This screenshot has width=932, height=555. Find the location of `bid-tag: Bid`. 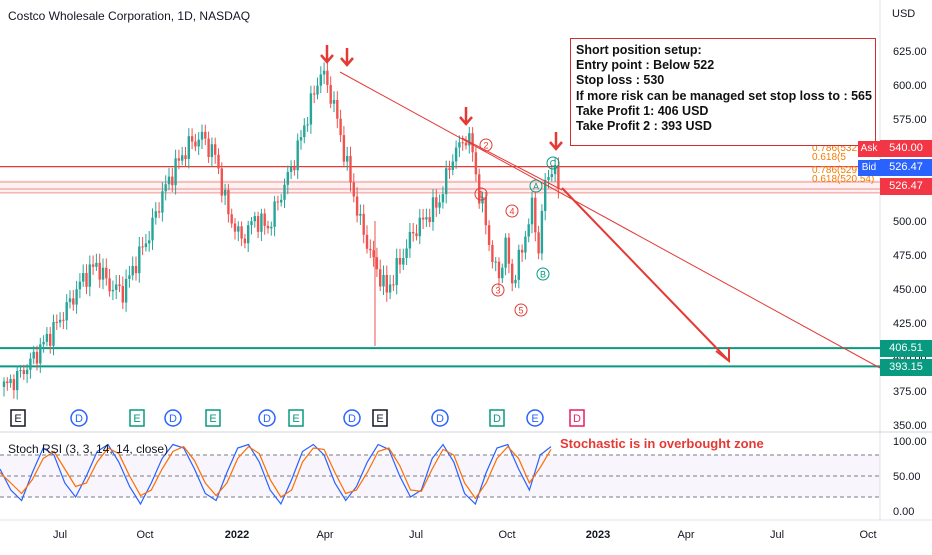

bid-tag: Bid is located at coordinates (869, 168).